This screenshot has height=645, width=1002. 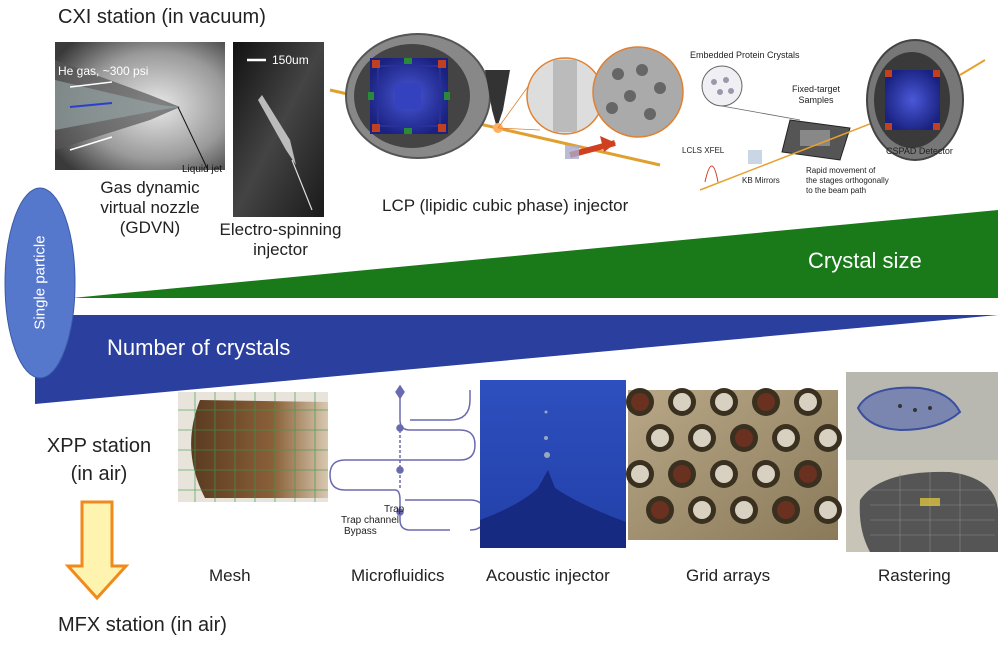 I want to click on single-particle-ellipse, so click(x=40, y=283).